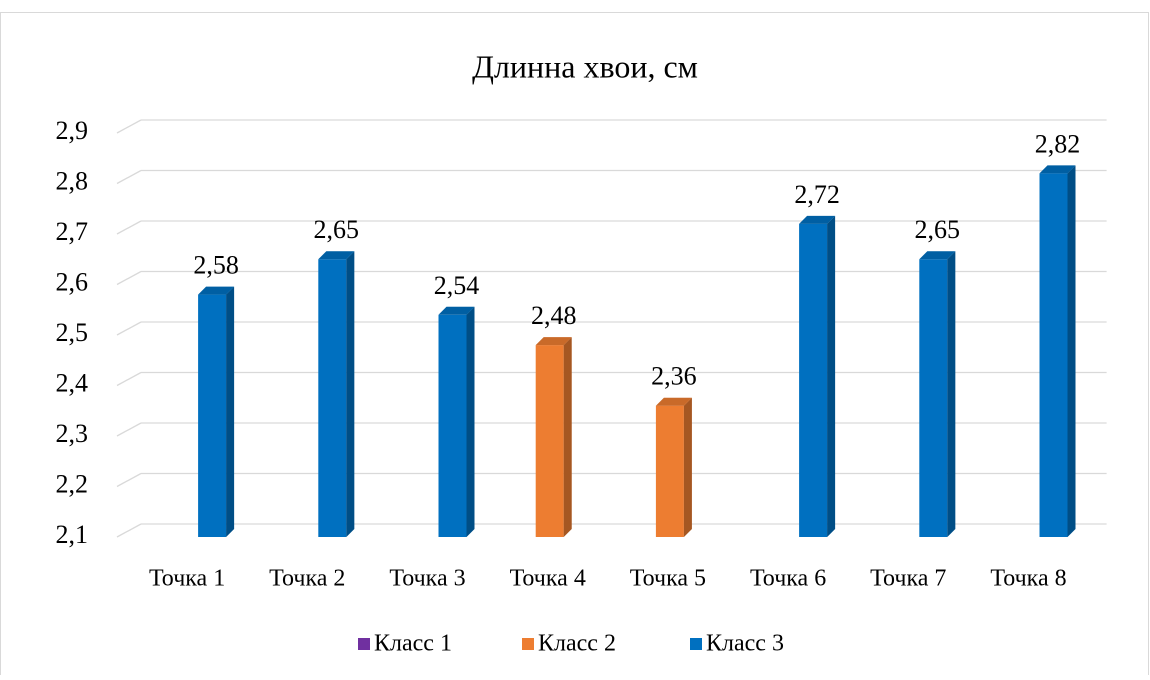  What do you see at coordinates (72, 332) in the screenshot?
I see `y-tick-label: 2,5` at bounding box center [72, 332].